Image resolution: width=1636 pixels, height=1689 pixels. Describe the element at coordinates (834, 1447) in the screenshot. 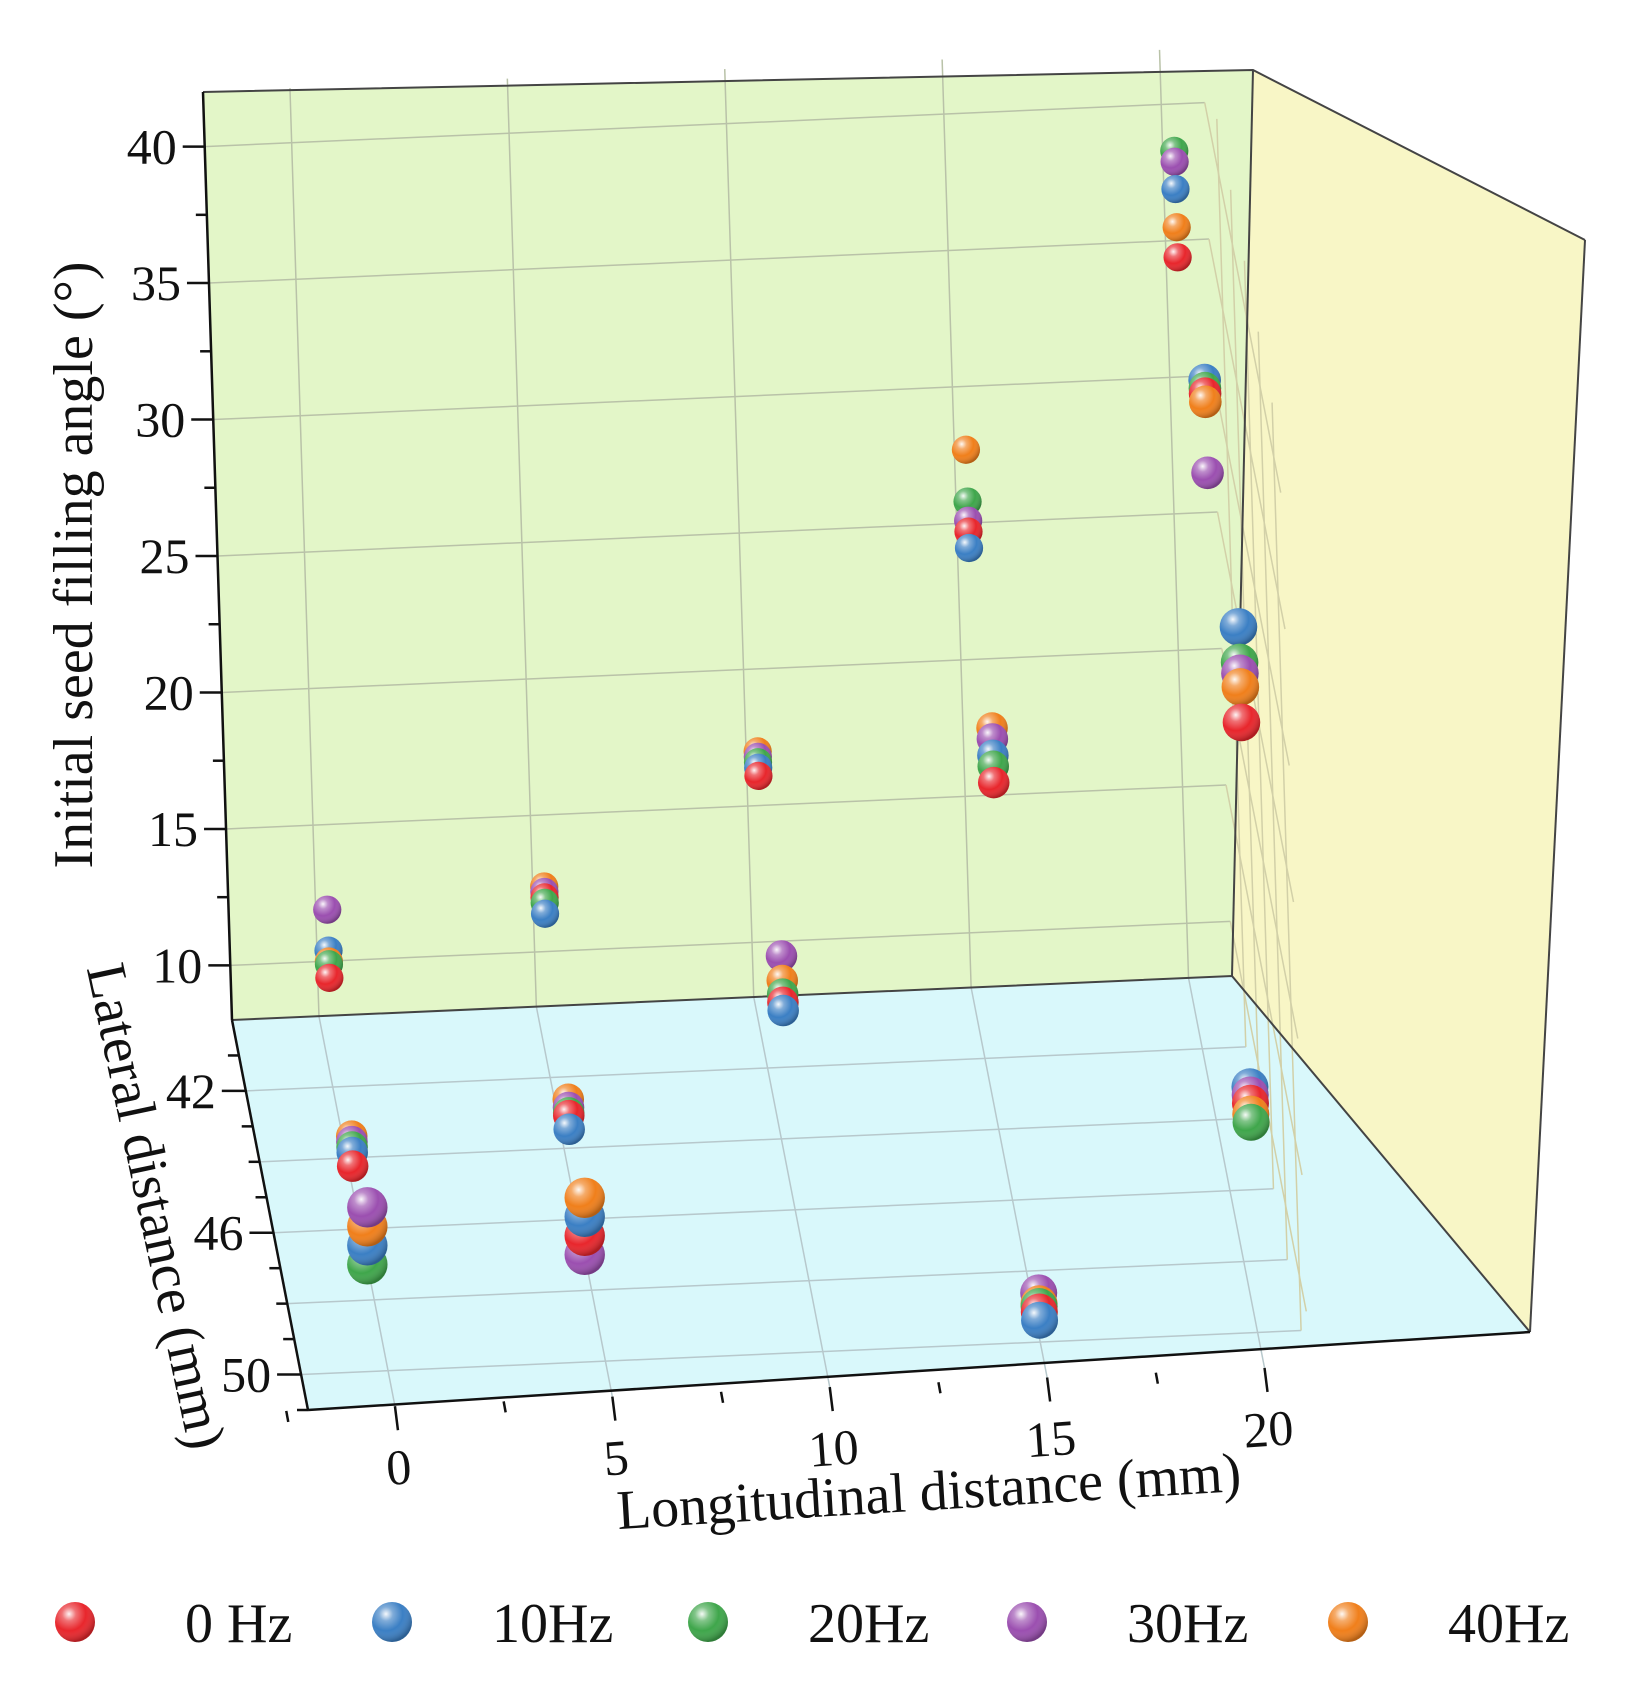

I see `x-tick-label: 10` at that location.